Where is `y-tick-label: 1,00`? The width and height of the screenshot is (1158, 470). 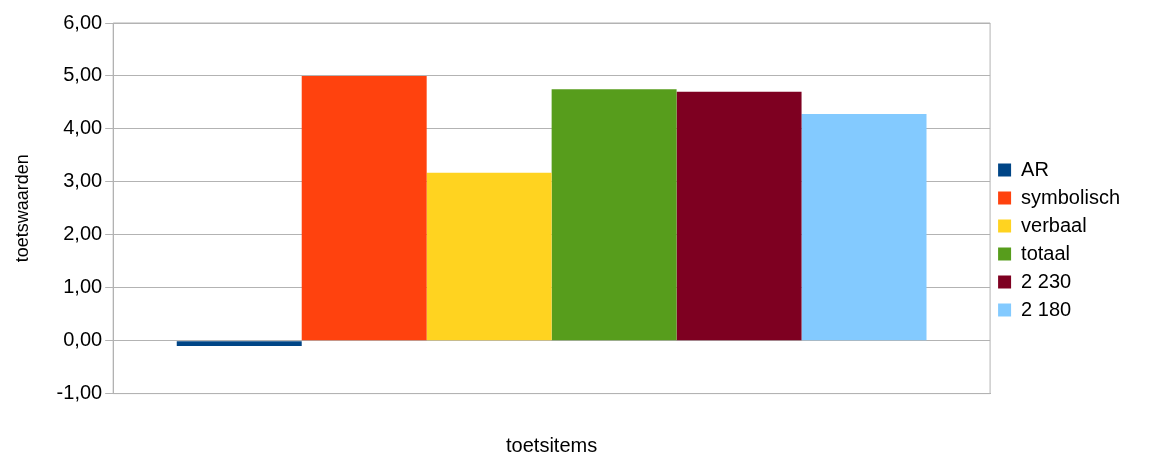
y-tick-label: 1,00 is located at coordinates (83, 286).